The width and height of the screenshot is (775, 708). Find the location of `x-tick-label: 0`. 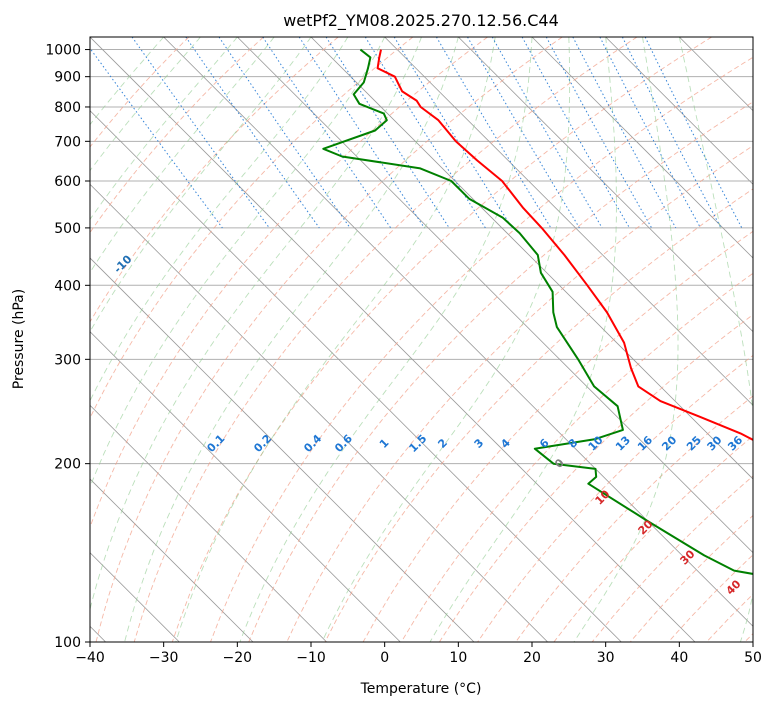

x-tick-label: 0 is located at coordinates (384, 658).